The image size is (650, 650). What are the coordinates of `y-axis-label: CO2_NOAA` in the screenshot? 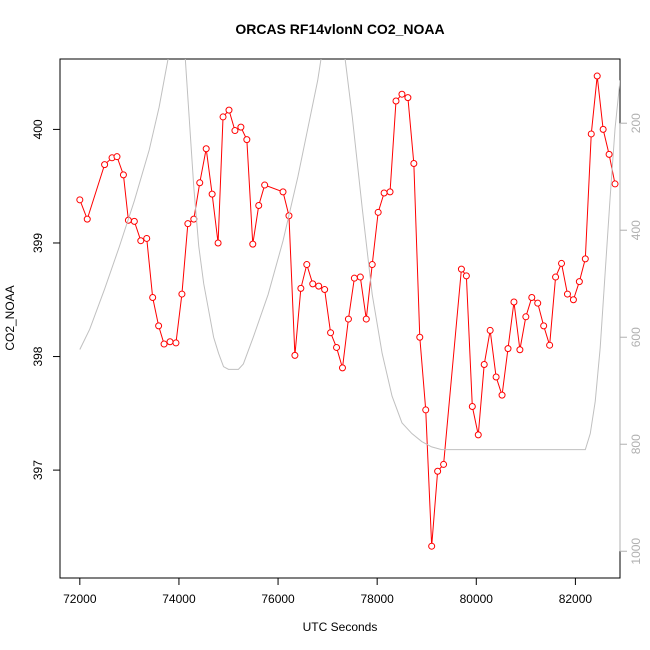 It's located at (10, 317).